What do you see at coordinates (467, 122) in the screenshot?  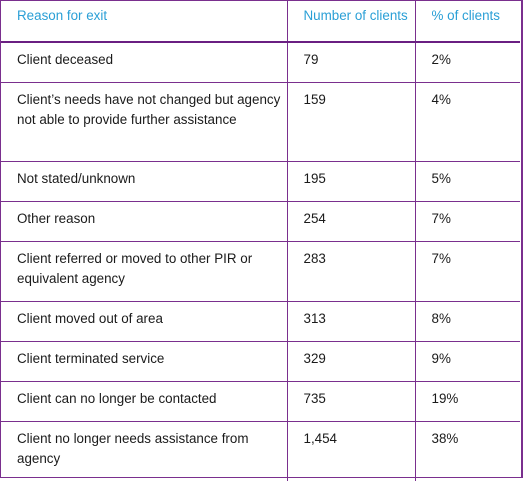 I see `percent-cell: 4%` at bounding box center [467, 122].